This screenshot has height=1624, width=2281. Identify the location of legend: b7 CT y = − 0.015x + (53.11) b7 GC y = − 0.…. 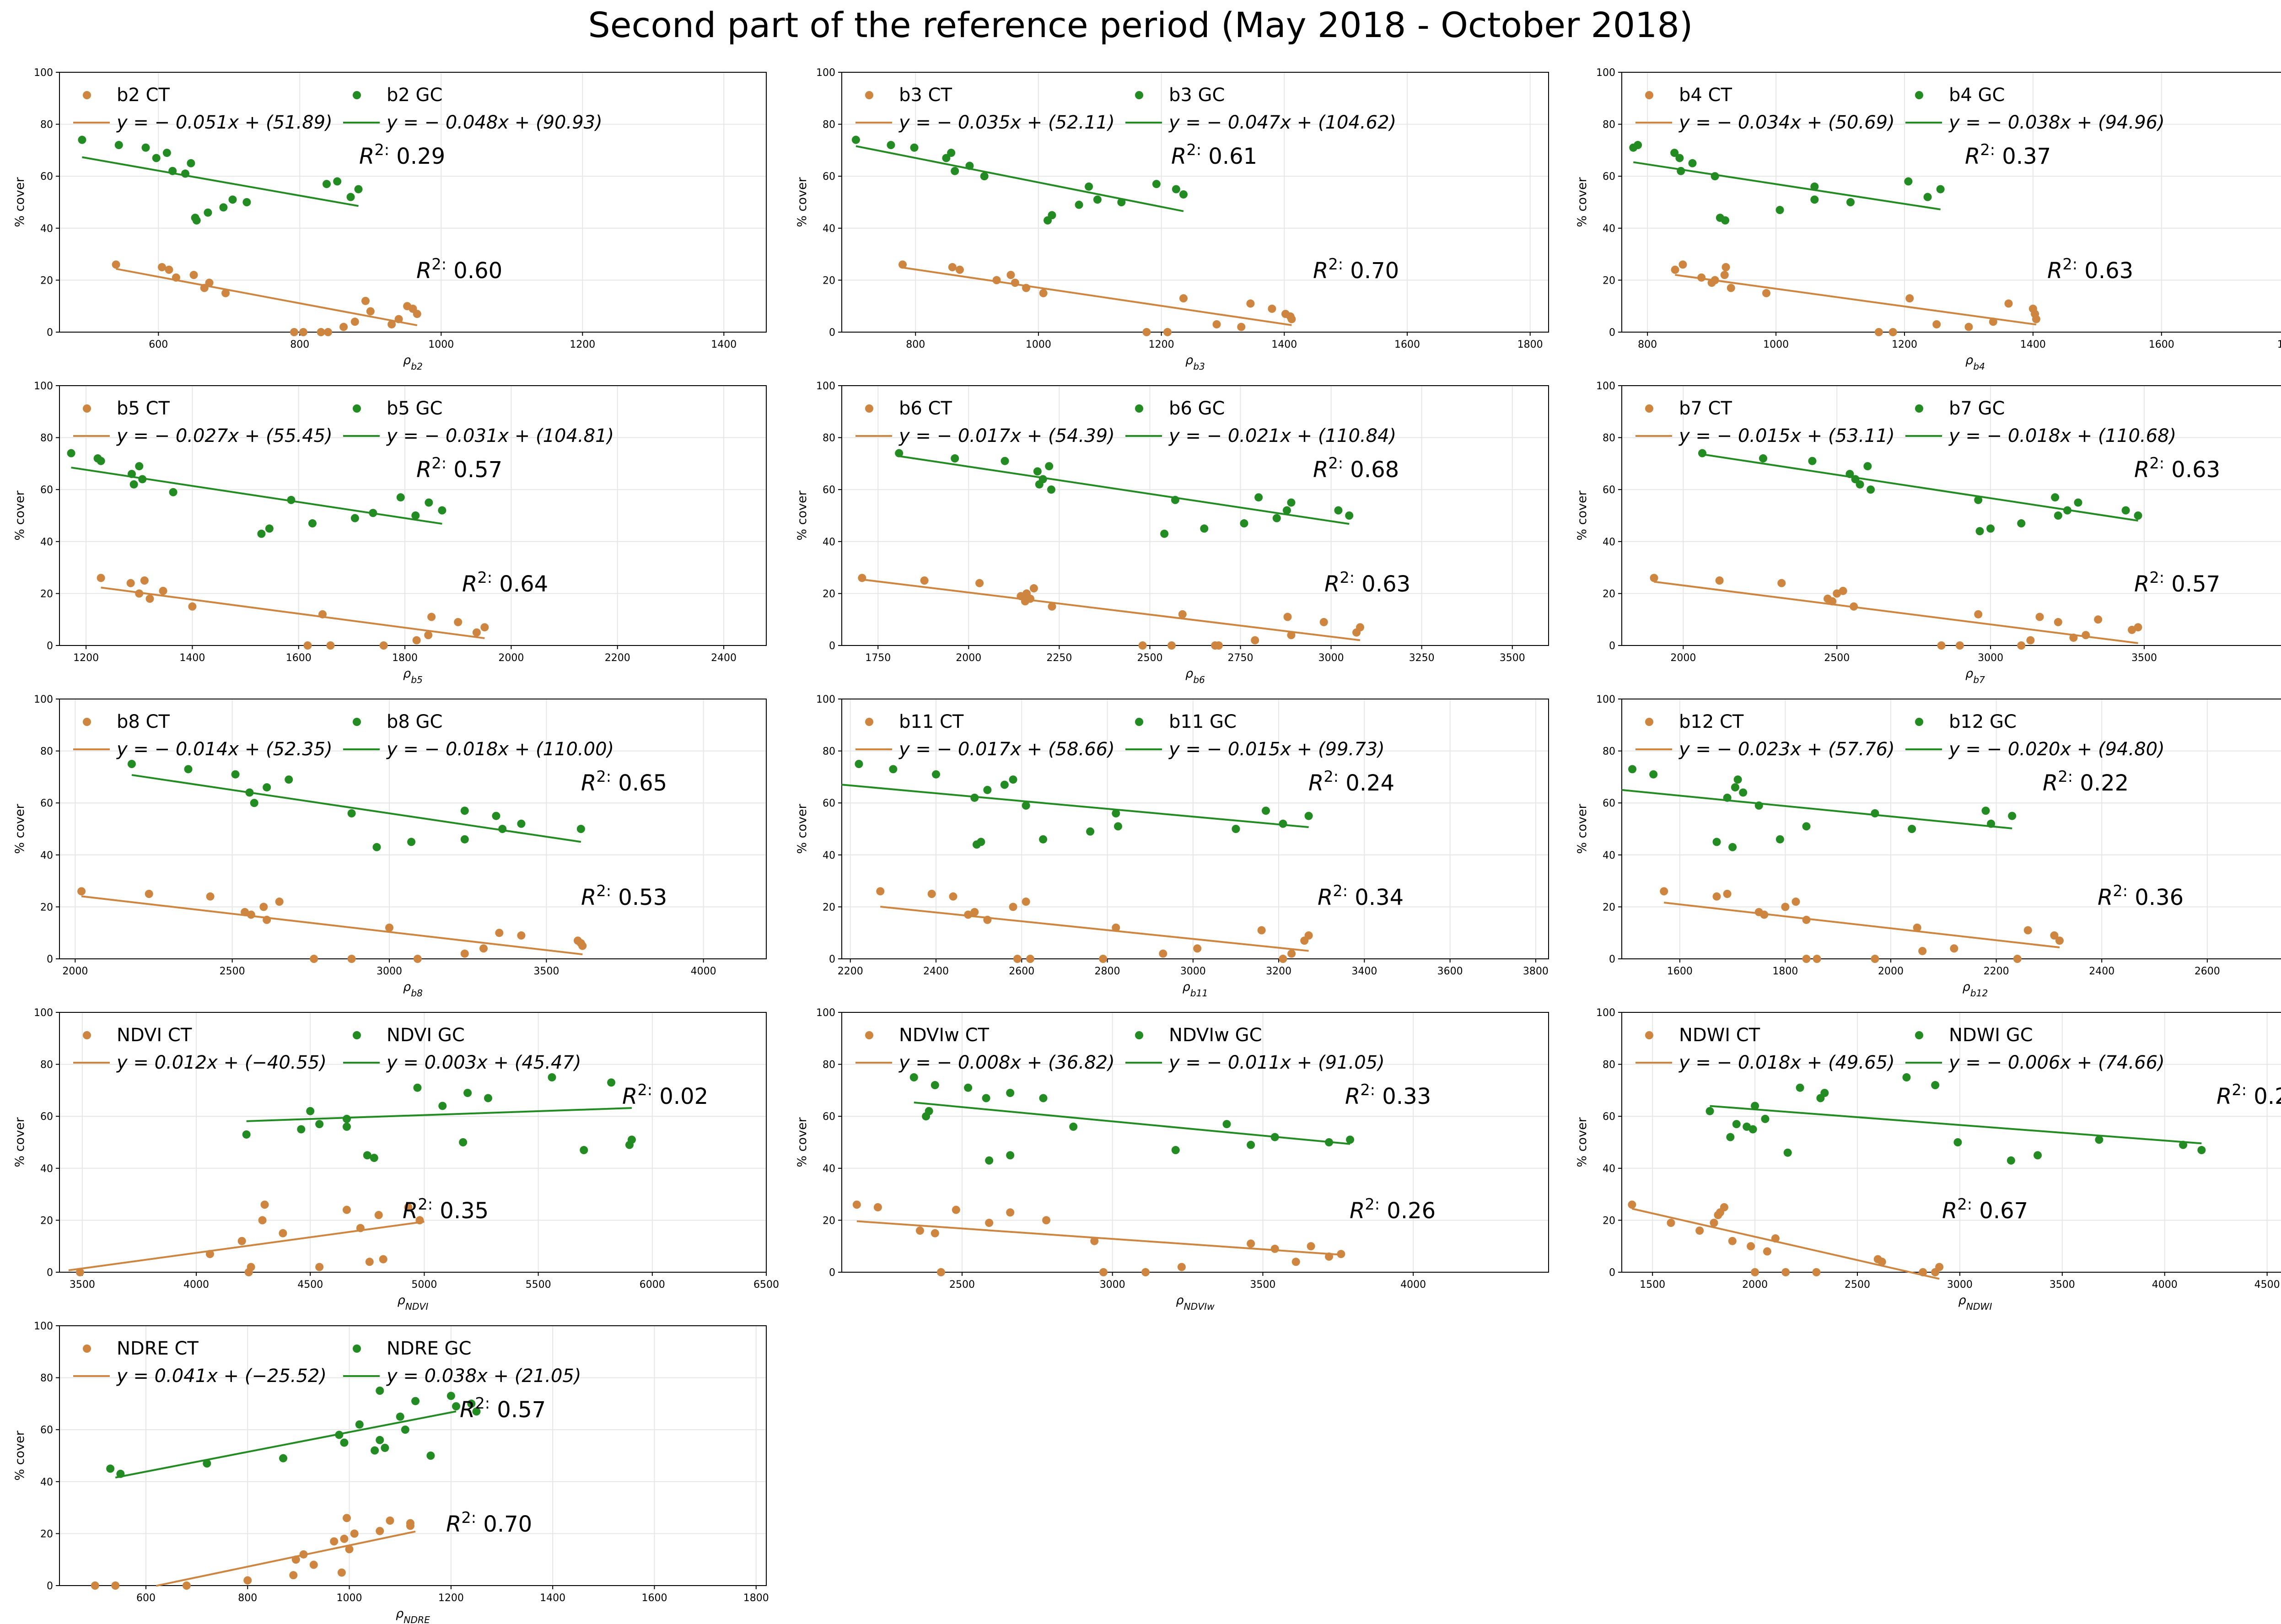
(1905, 422).